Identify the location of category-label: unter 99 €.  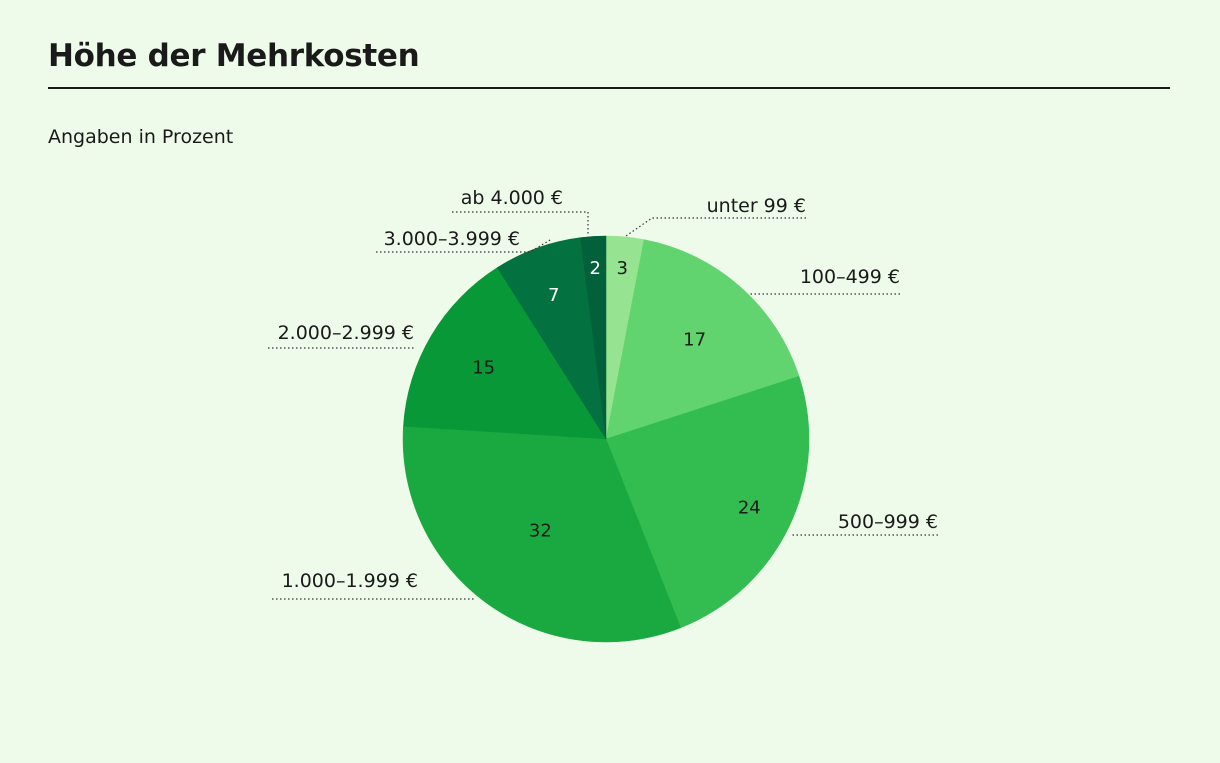
(756, 206).